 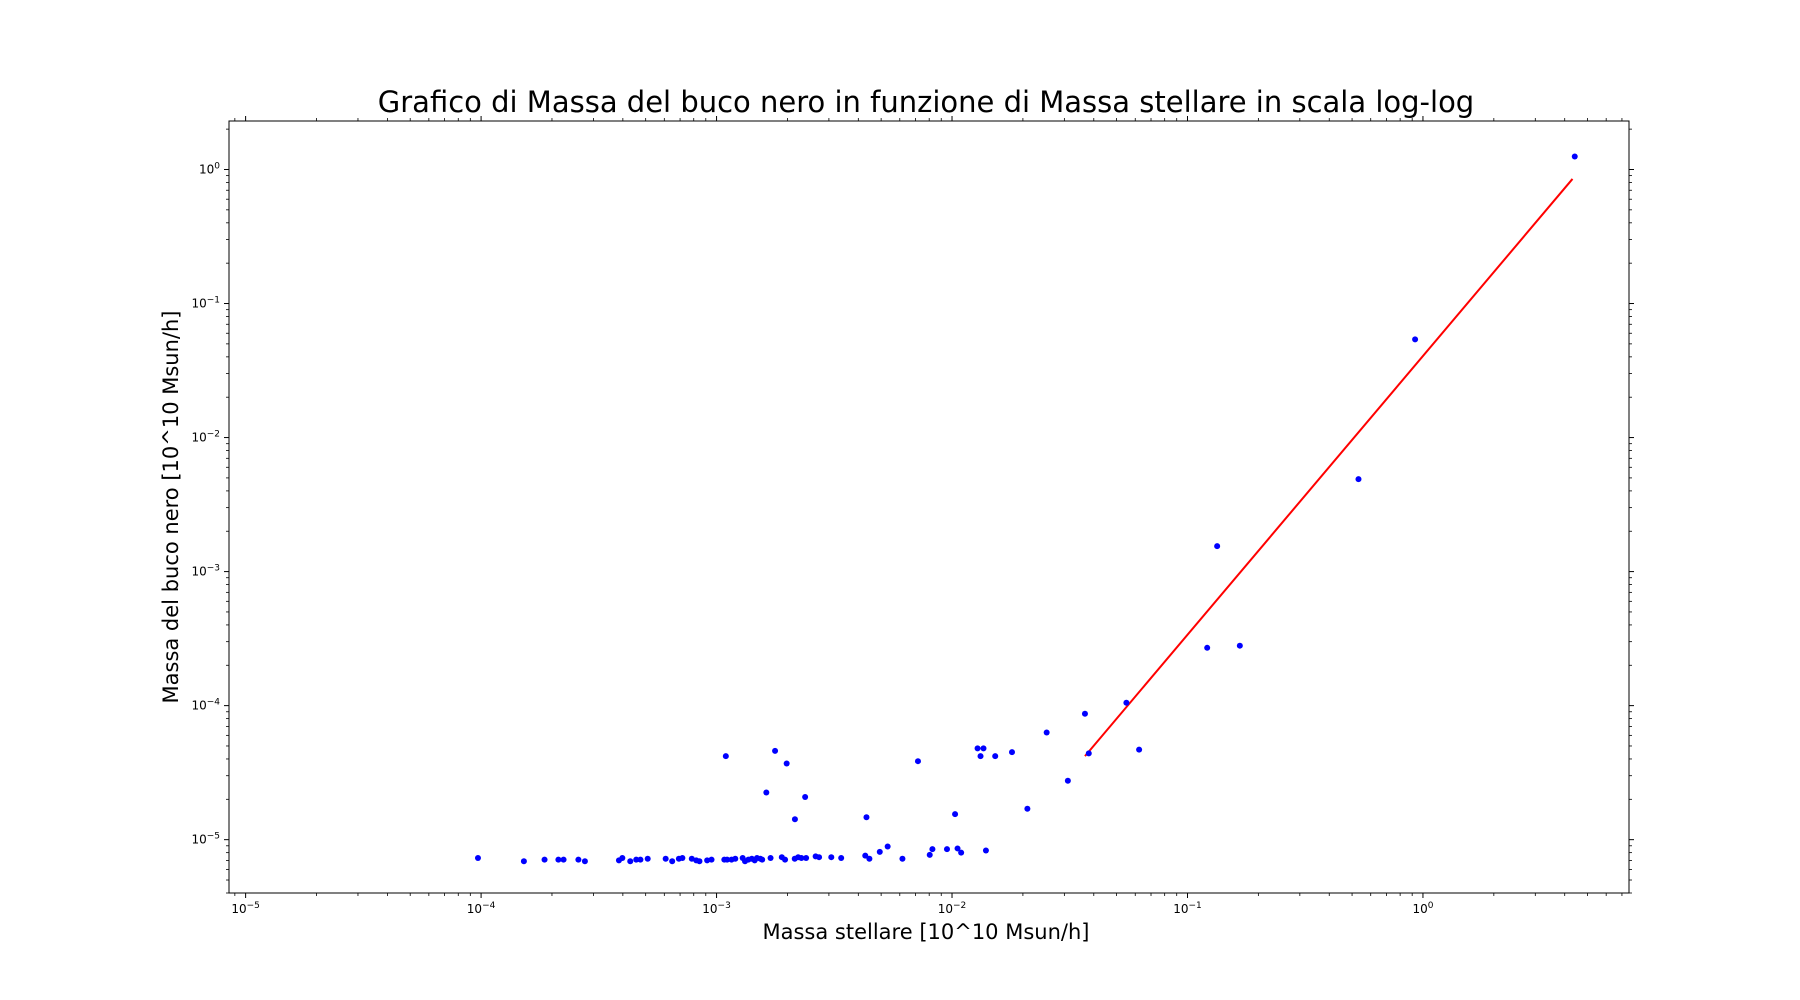 I want to click on x-tick-exponent: −1, so click(x=1194, y=906).